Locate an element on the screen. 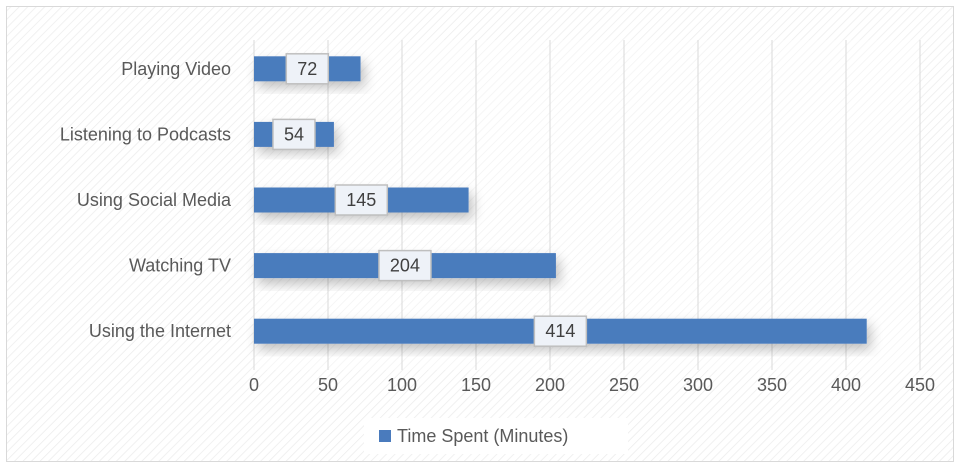 The height and width of the screenshot is (470, 962). legend-swatch is located at coordinates (385, 436).